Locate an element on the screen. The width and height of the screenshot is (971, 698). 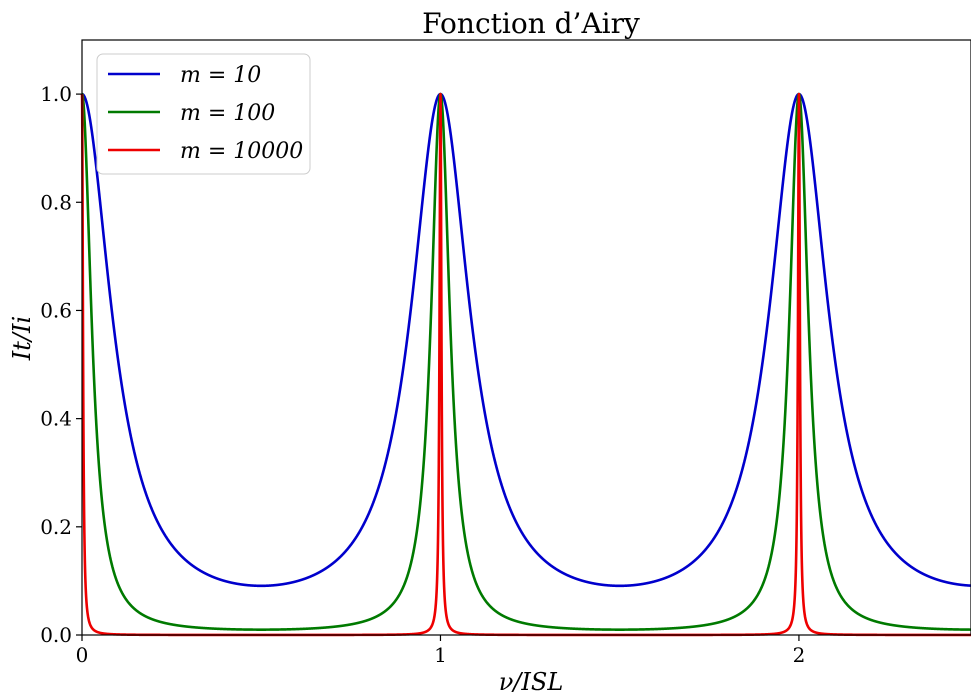
y-tick-label: 0.2 is located at coordinates (56, 527).